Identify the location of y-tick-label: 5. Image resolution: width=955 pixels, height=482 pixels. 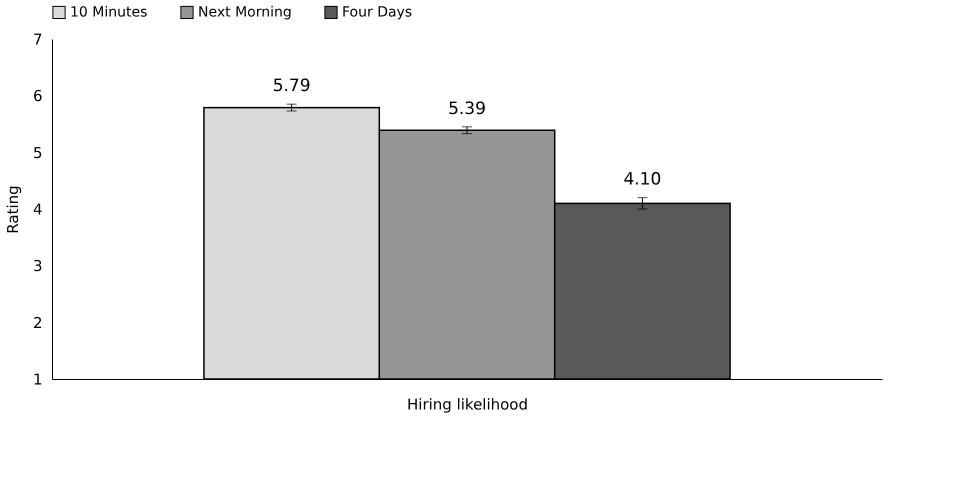
(37, 153).